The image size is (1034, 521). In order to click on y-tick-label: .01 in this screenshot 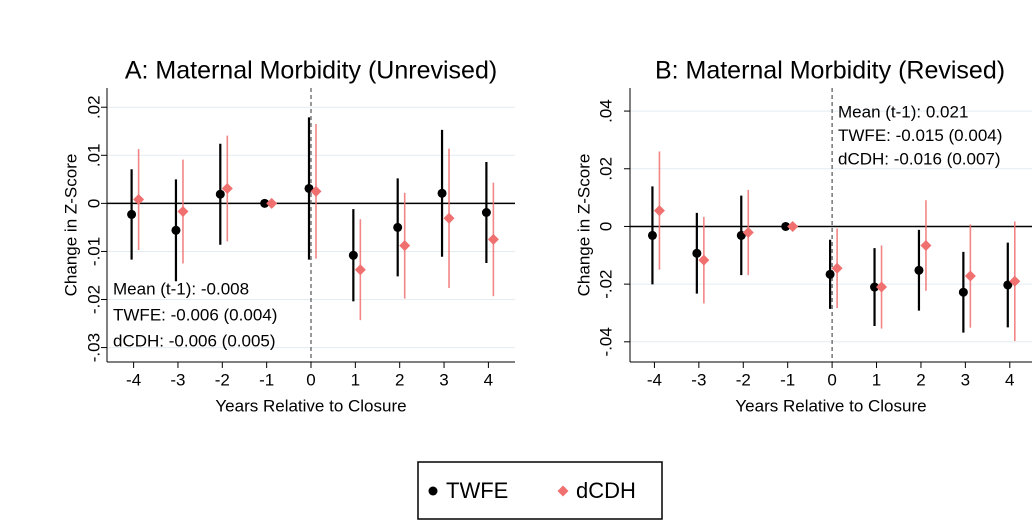, I will do `click(93, 155)`.